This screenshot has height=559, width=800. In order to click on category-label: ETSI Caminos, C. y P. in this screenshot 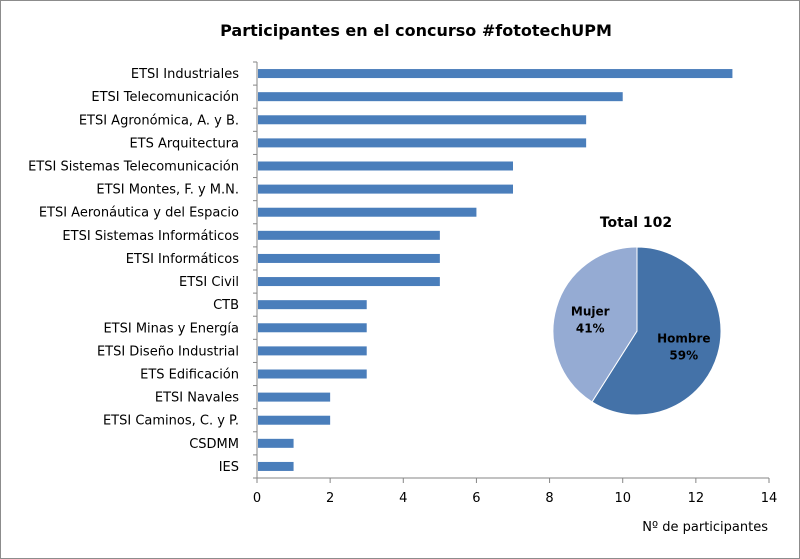, I will do `click(171, 421)`.